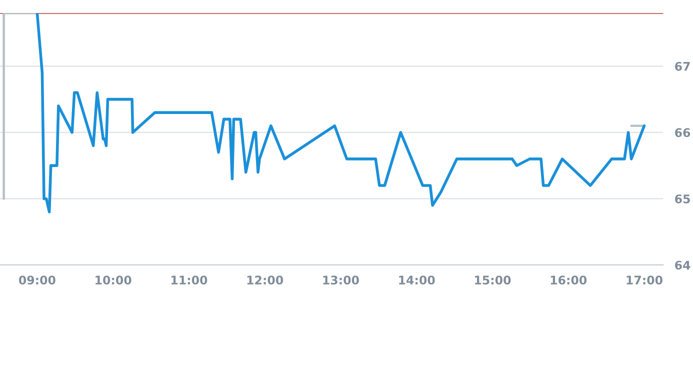  Describe the element at coordinates (644, 280) in the screenshot. I see `x-tick-label: 17:00` at that location.